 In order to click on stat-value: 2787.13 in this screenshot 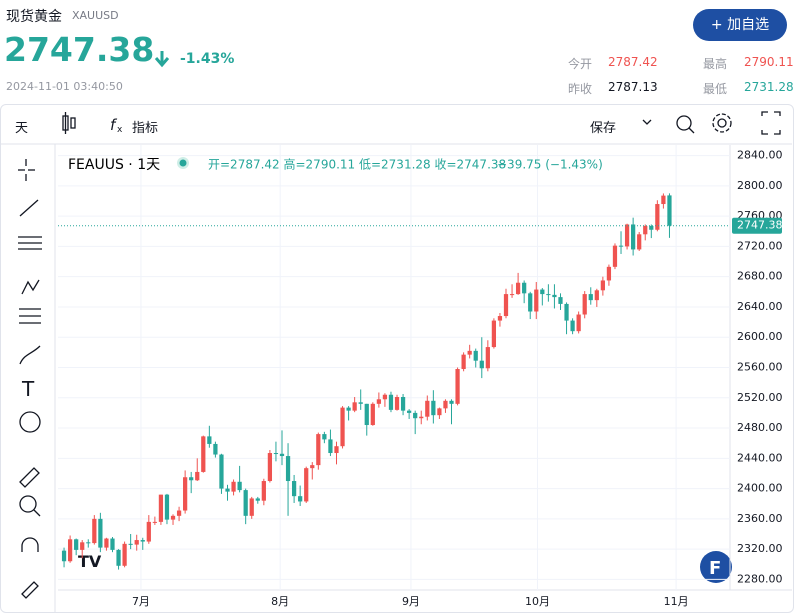, I will do `click(633, 87)`.